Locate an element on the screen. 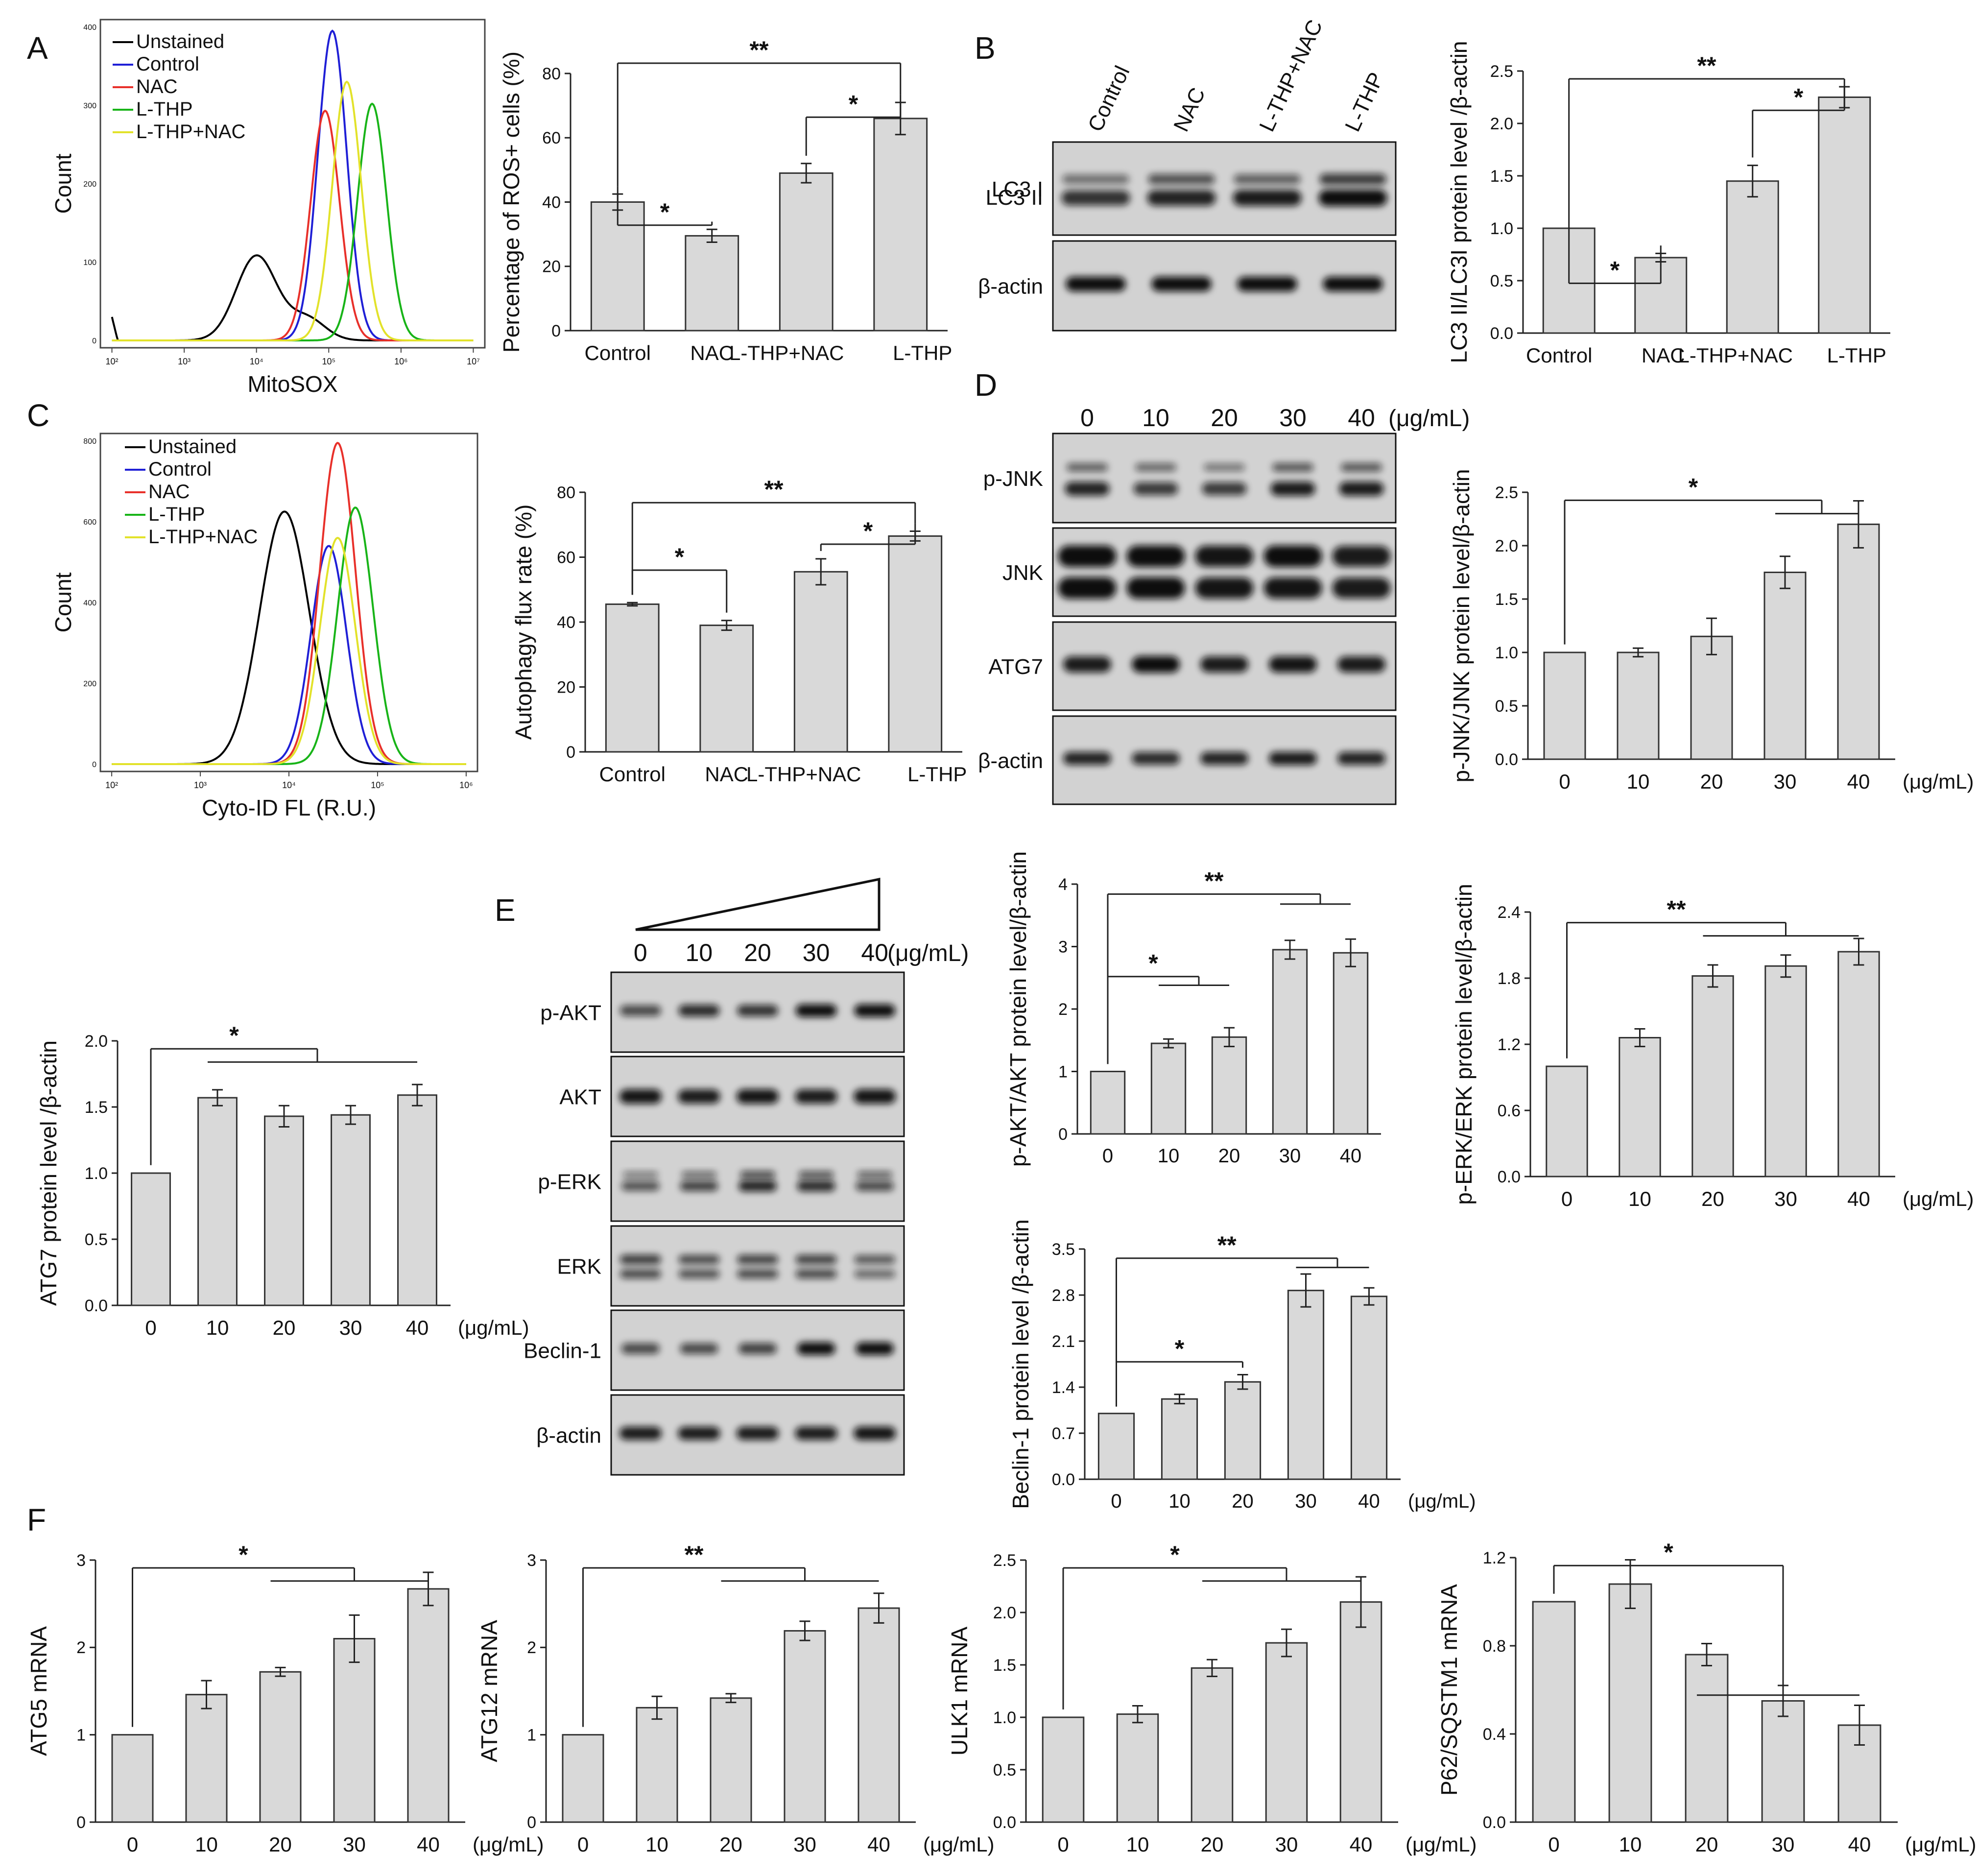 The width and height of the screenshot is (1977, 1876). x-tick-label: 10² is located at coordinates (111, 785).